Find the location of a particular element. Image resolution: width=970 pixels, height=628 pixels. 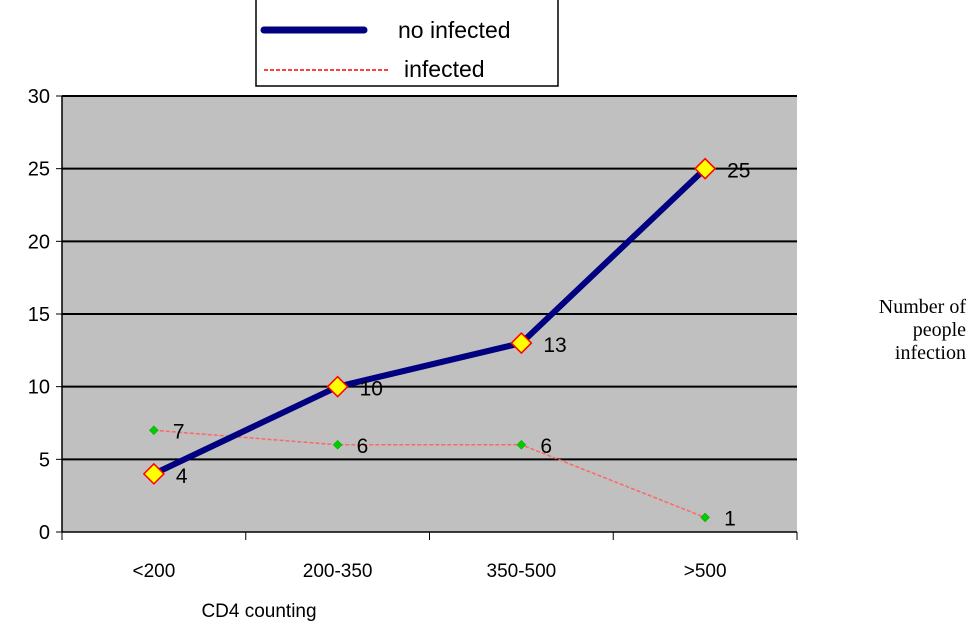

data-label-no-infected: 4 is located at coordinates (182, 476).